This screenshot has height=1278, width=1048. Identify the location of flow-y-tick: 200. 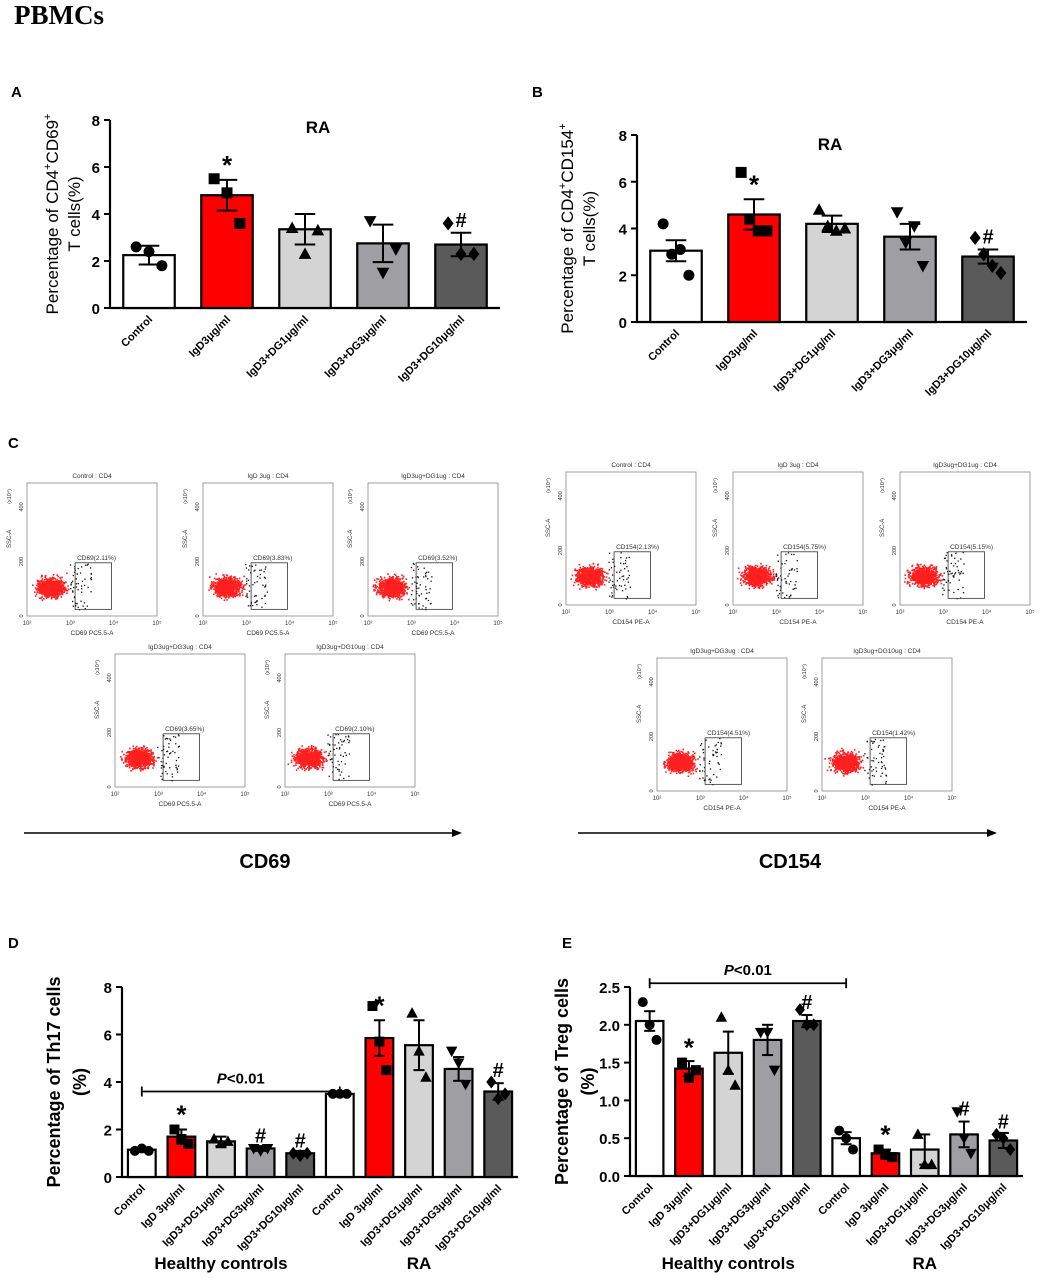
(280, 732).